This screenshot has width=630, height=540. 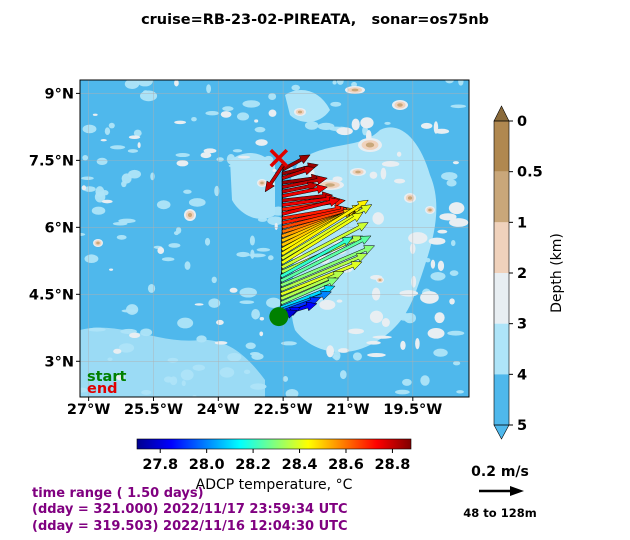 I want to click on depth-colorbar-tick-label: 2, so click(x=522, y=274).